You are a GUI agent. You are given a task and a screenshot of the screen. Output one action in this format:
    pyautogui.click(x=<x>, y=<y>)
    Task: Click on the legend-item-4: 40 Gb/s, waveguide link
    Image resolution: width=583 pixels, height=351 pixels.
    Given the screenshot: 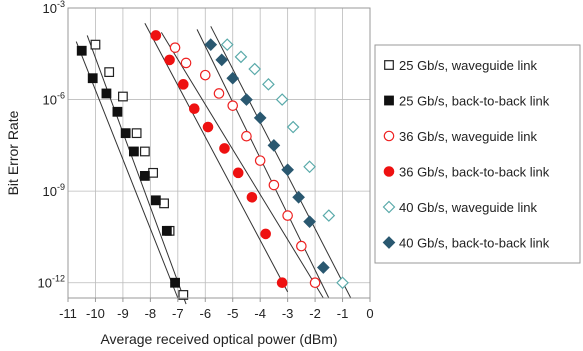 What is the action you would take?
    pyautogui.click(x=460, y=207)
    